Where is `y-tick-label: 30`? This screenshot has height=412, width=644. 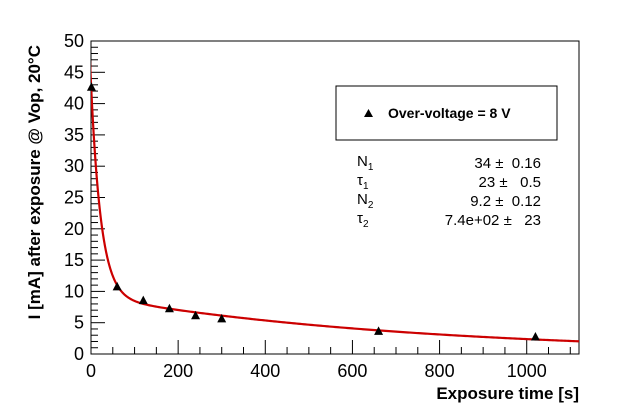
y-tick-label: 30 is located at coordinates (74, 166).